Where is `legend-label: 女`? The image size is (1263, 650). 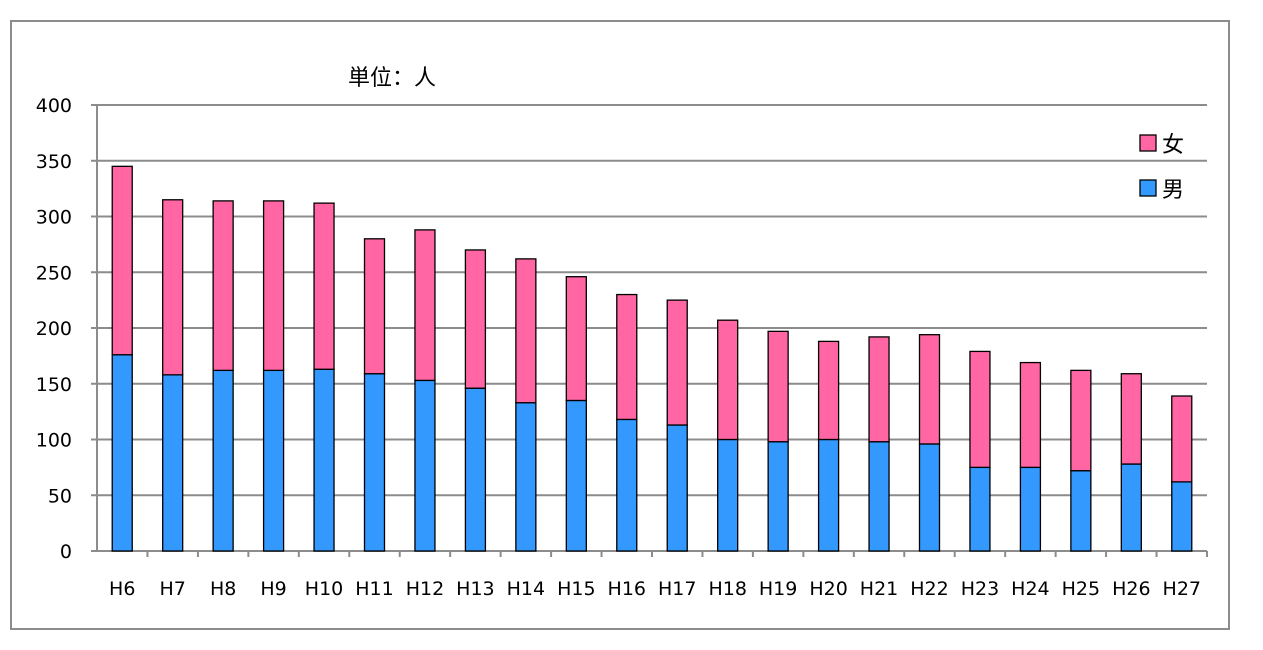
legend-label: 女 is located at coordinates (1173, 145).